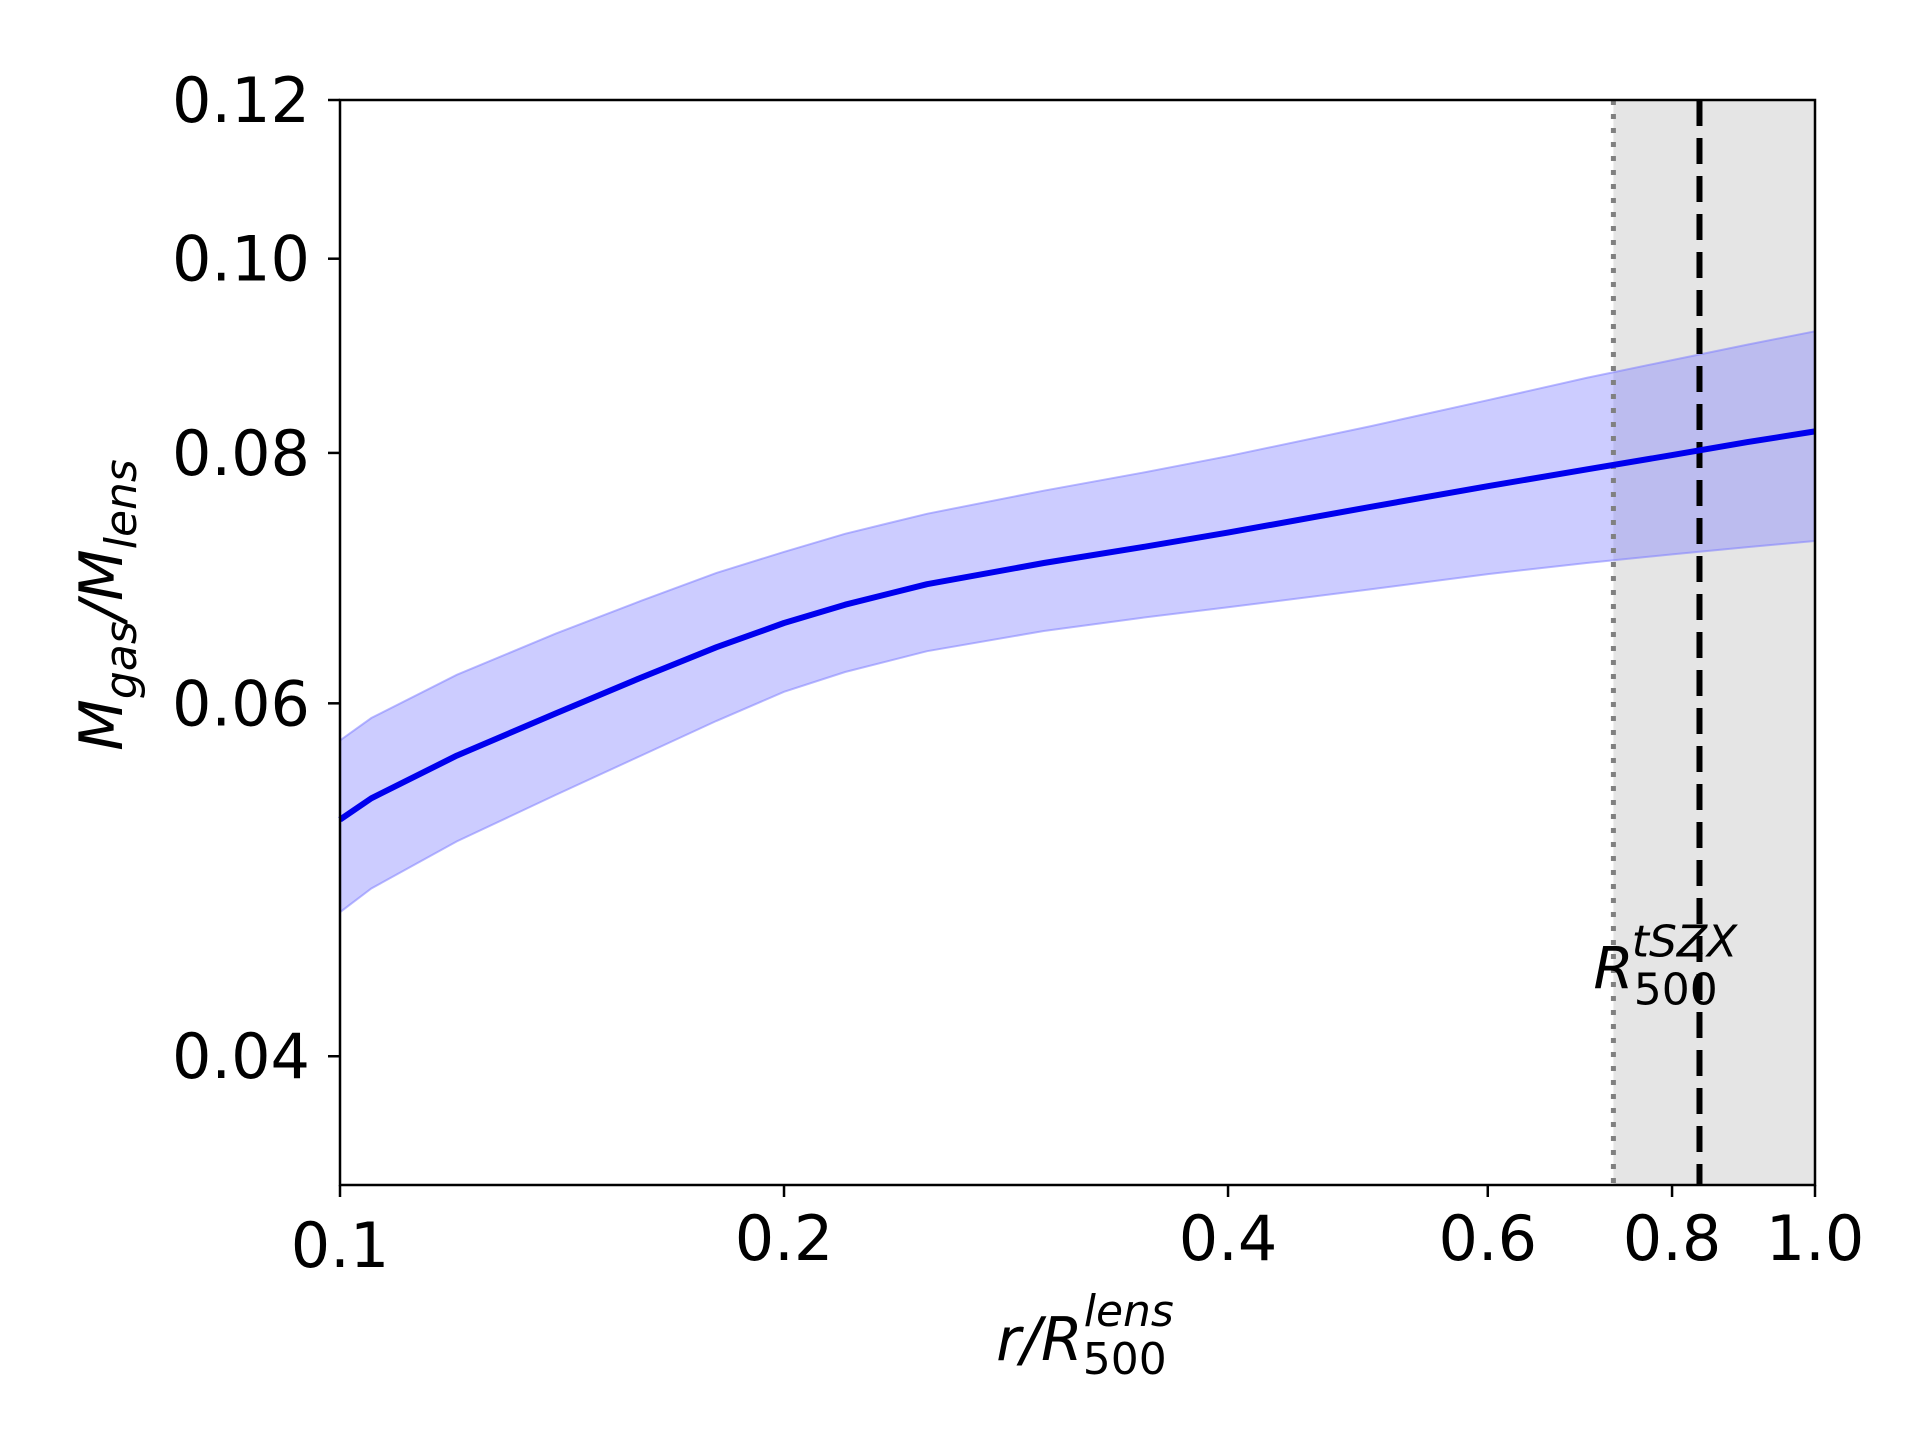 The height and width of the screenshot is (1440, 1920). I want to click on y-ticks: 0.04 0.06 0.08 0.10 0.12, so click(256, 578).